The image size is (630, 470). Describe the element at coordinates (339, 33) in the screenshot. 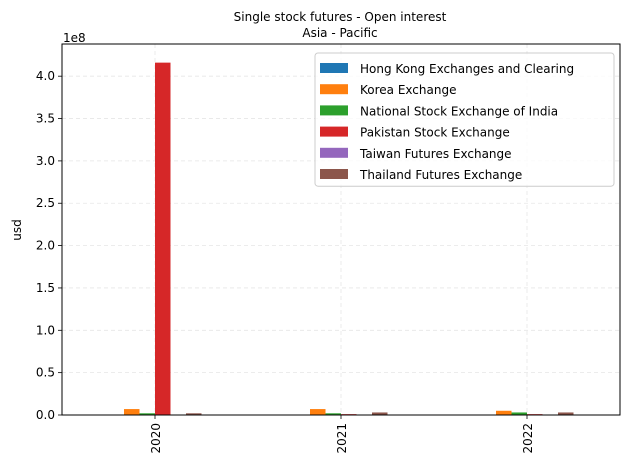

I see `chart-subtitle: Asia - Pacific` at that location.